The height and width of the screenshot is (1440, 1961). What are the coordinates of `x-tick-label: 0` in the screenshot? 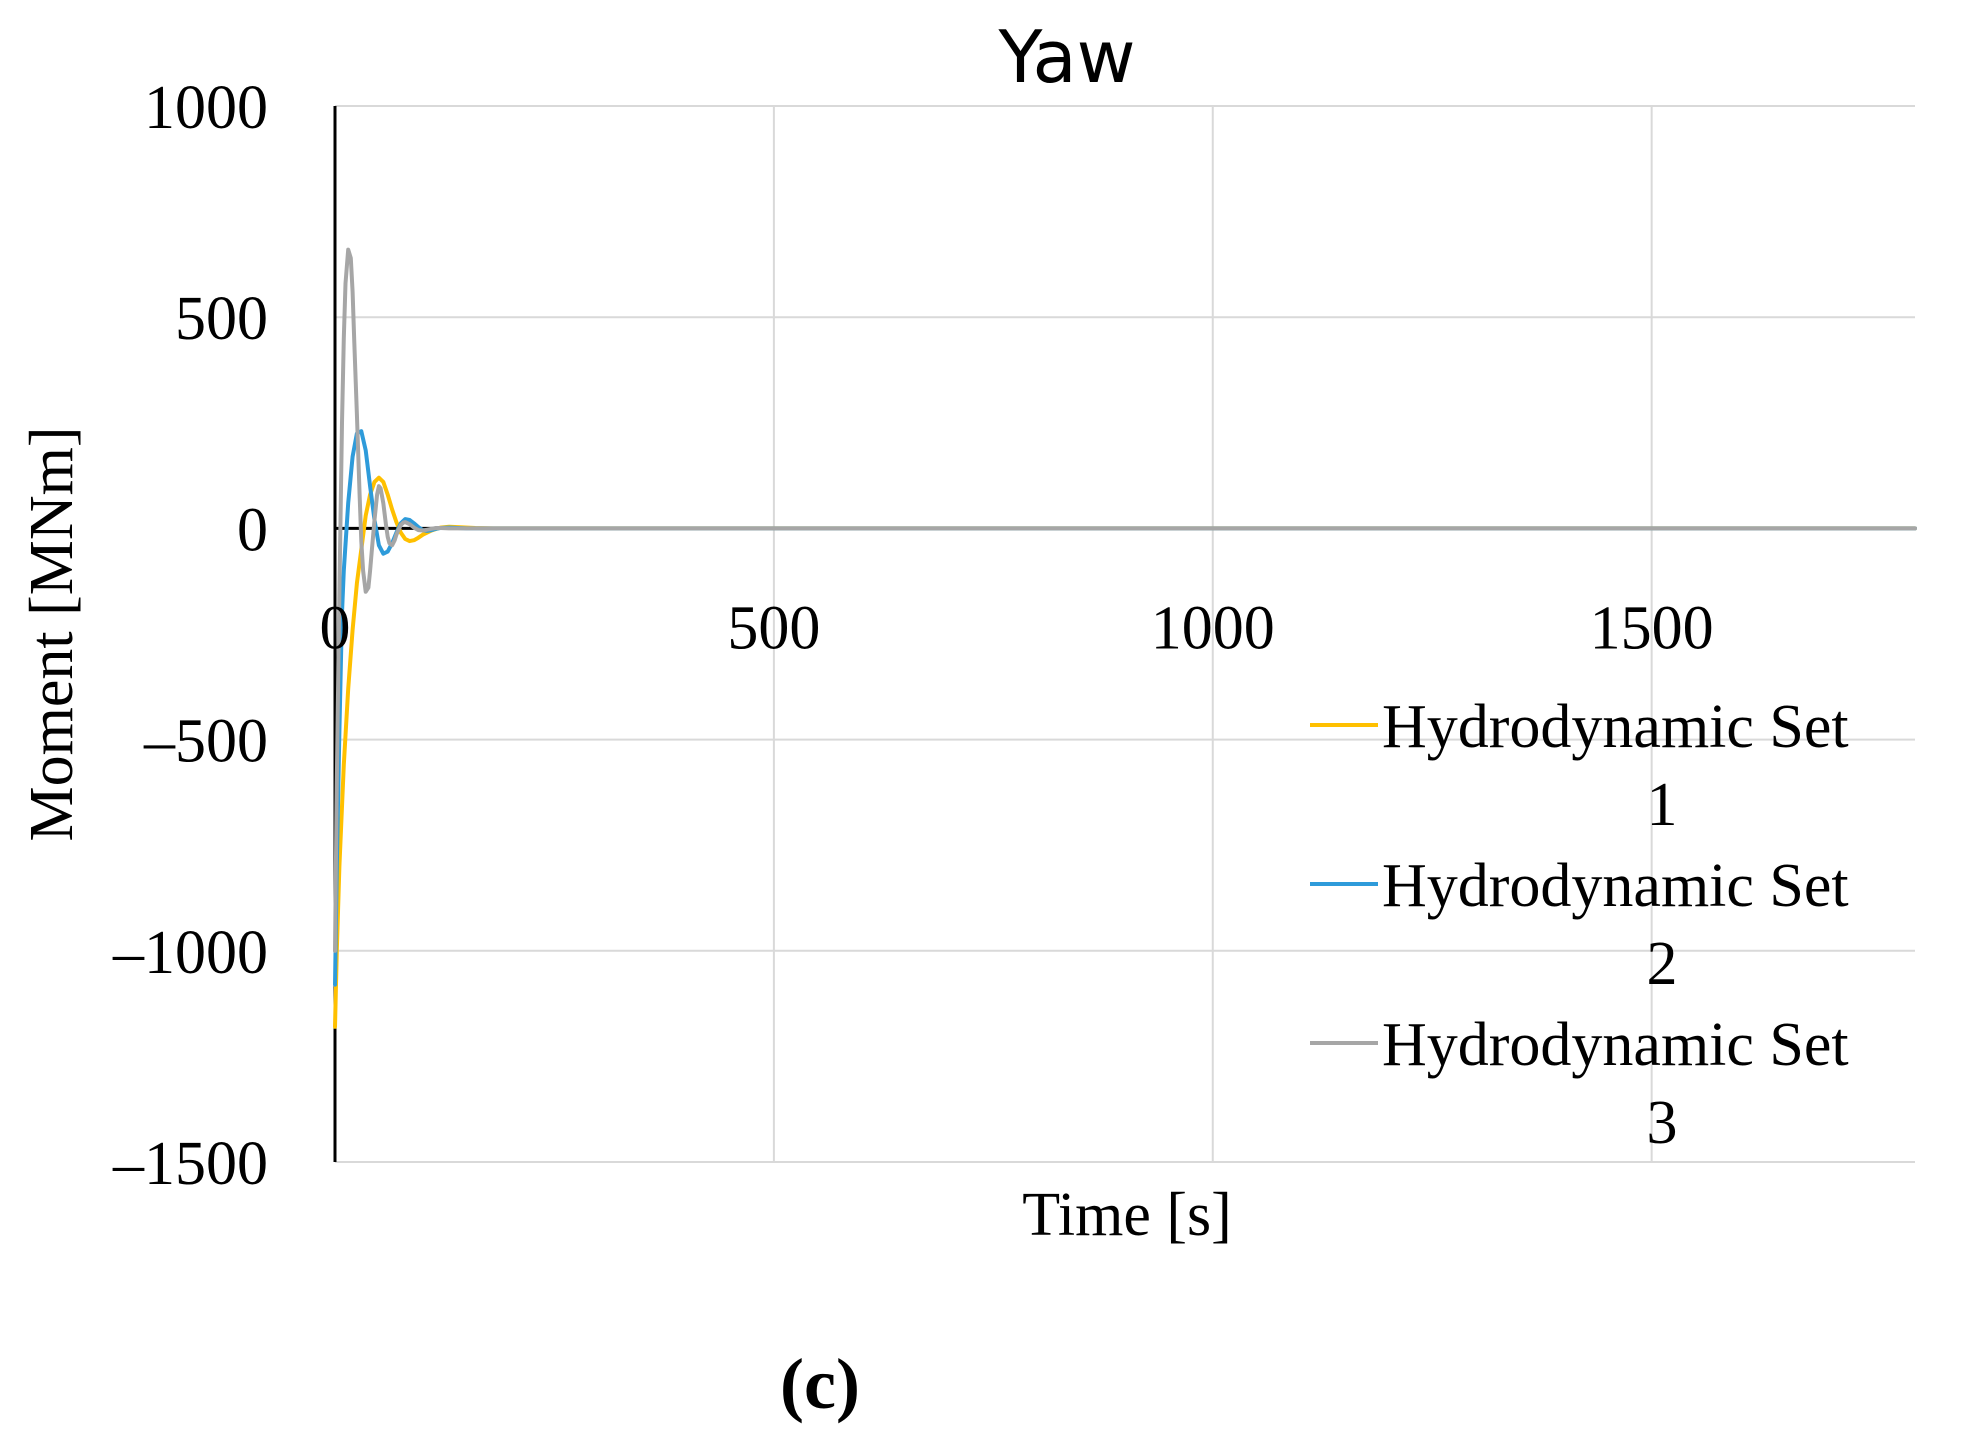 It's located at (335, 628).